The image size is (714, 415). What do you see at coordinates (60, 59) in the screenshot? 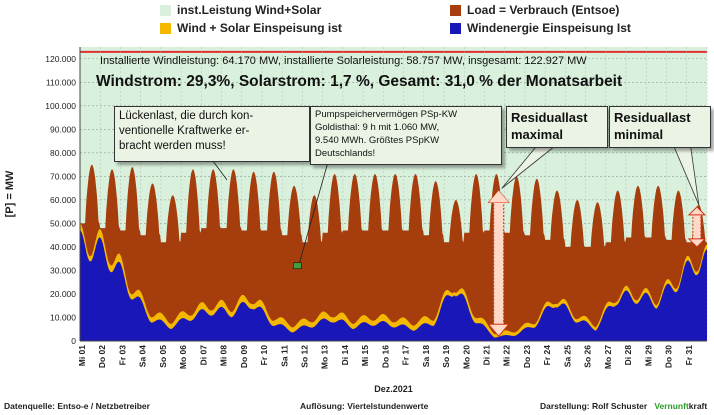
I see `y-tick-label-12: 120.000` at bounding box center [60, 59].